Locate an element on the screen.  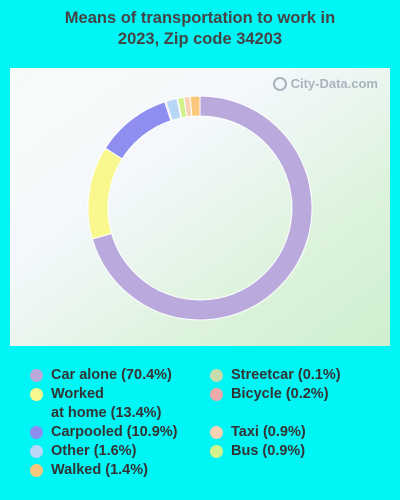
legend-swatch-carpooled is located at coordinates (36, 432).